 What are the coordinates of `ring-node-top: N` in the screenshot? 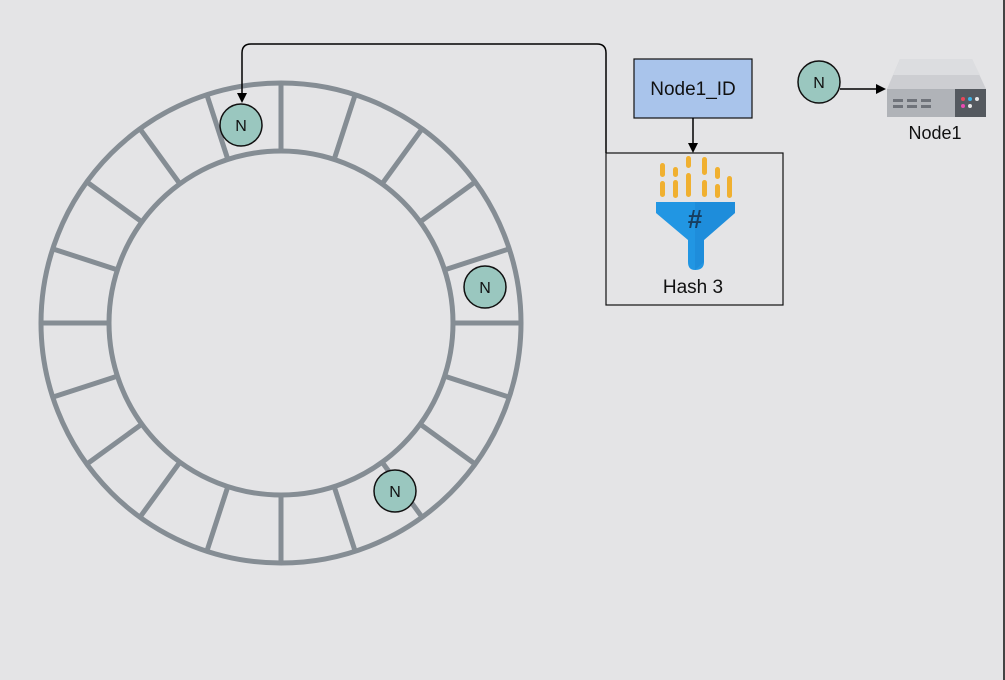 It's located at (241, 125).